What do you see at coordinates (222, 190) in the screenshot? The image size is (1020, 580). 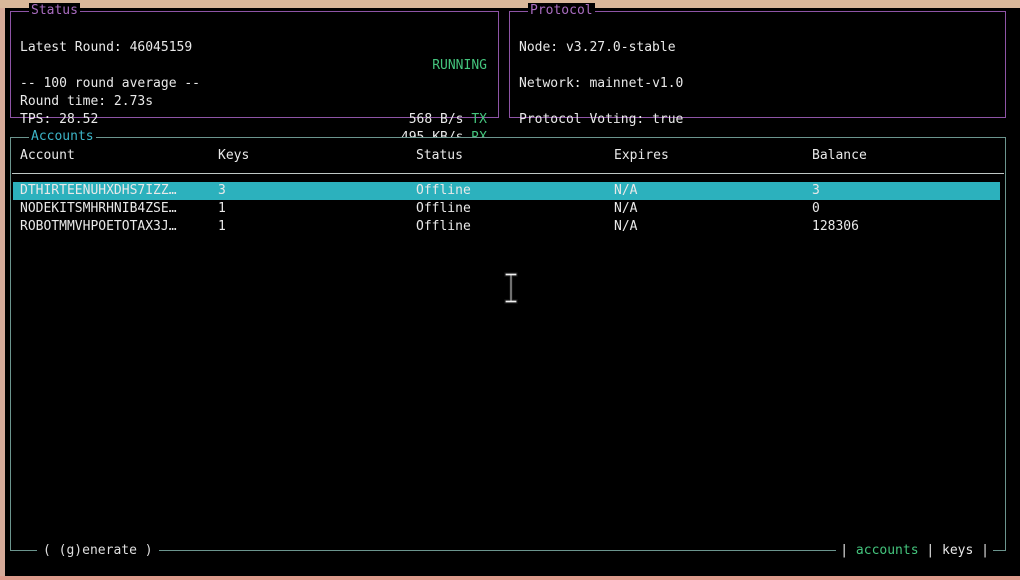 I see `cell-keys: 3` at bounding box center [222, 190].